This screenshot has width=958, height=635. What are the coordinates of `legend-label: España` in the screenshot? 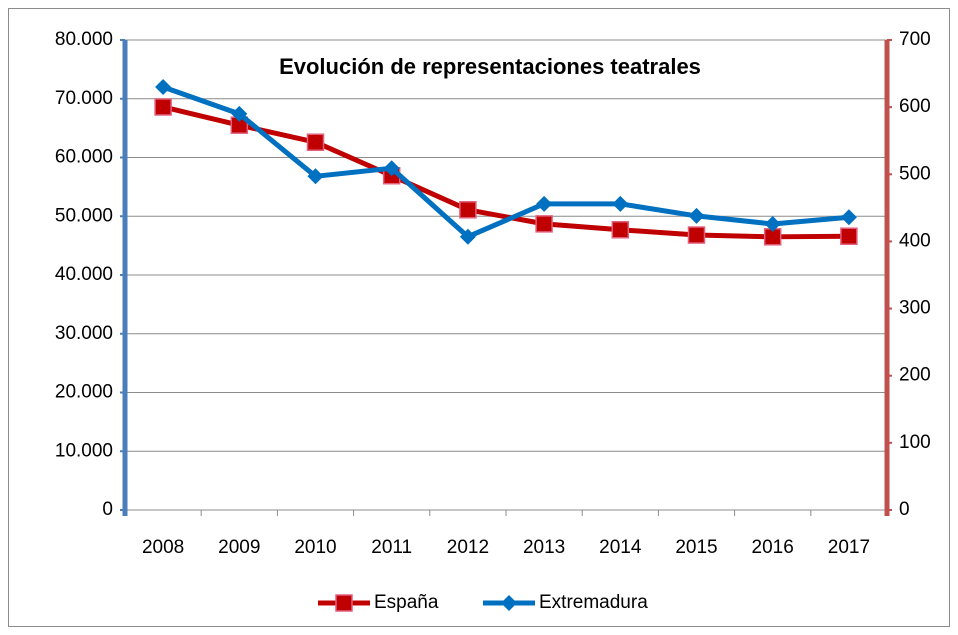 It's located at (406, 602).